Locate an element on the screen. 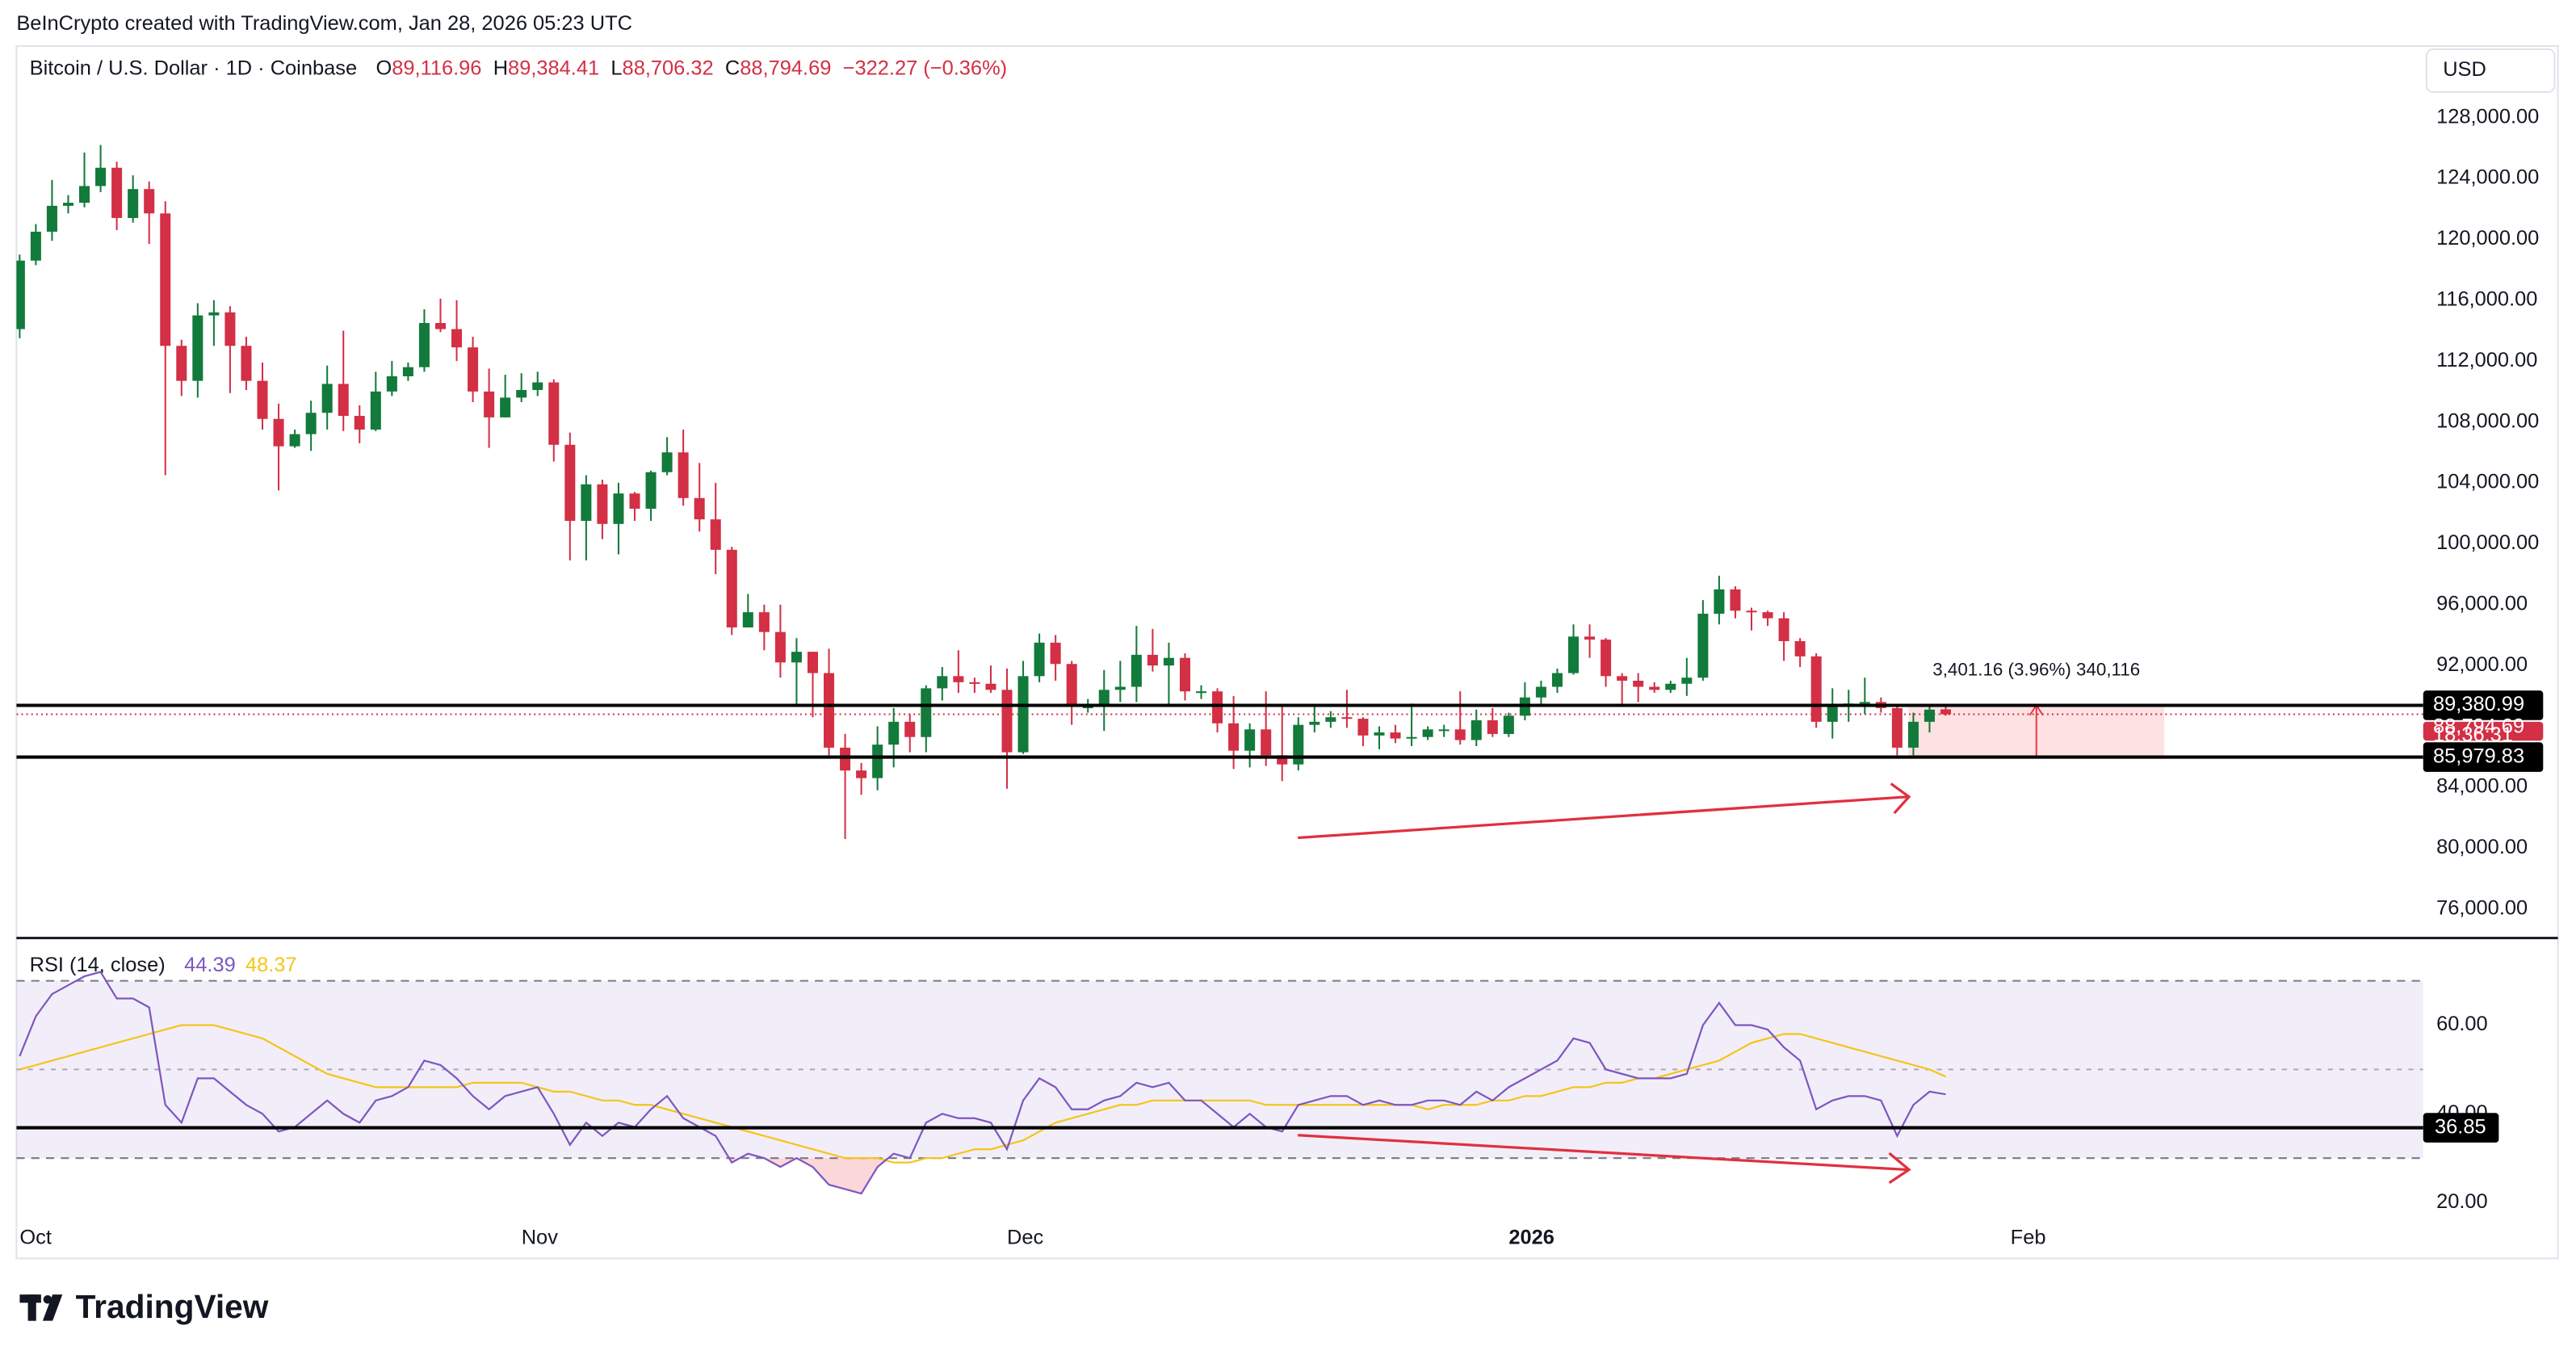 The height and width of the screenshot is (1355, 2576). ohlc-key: C is located at coordinates (732, 68).